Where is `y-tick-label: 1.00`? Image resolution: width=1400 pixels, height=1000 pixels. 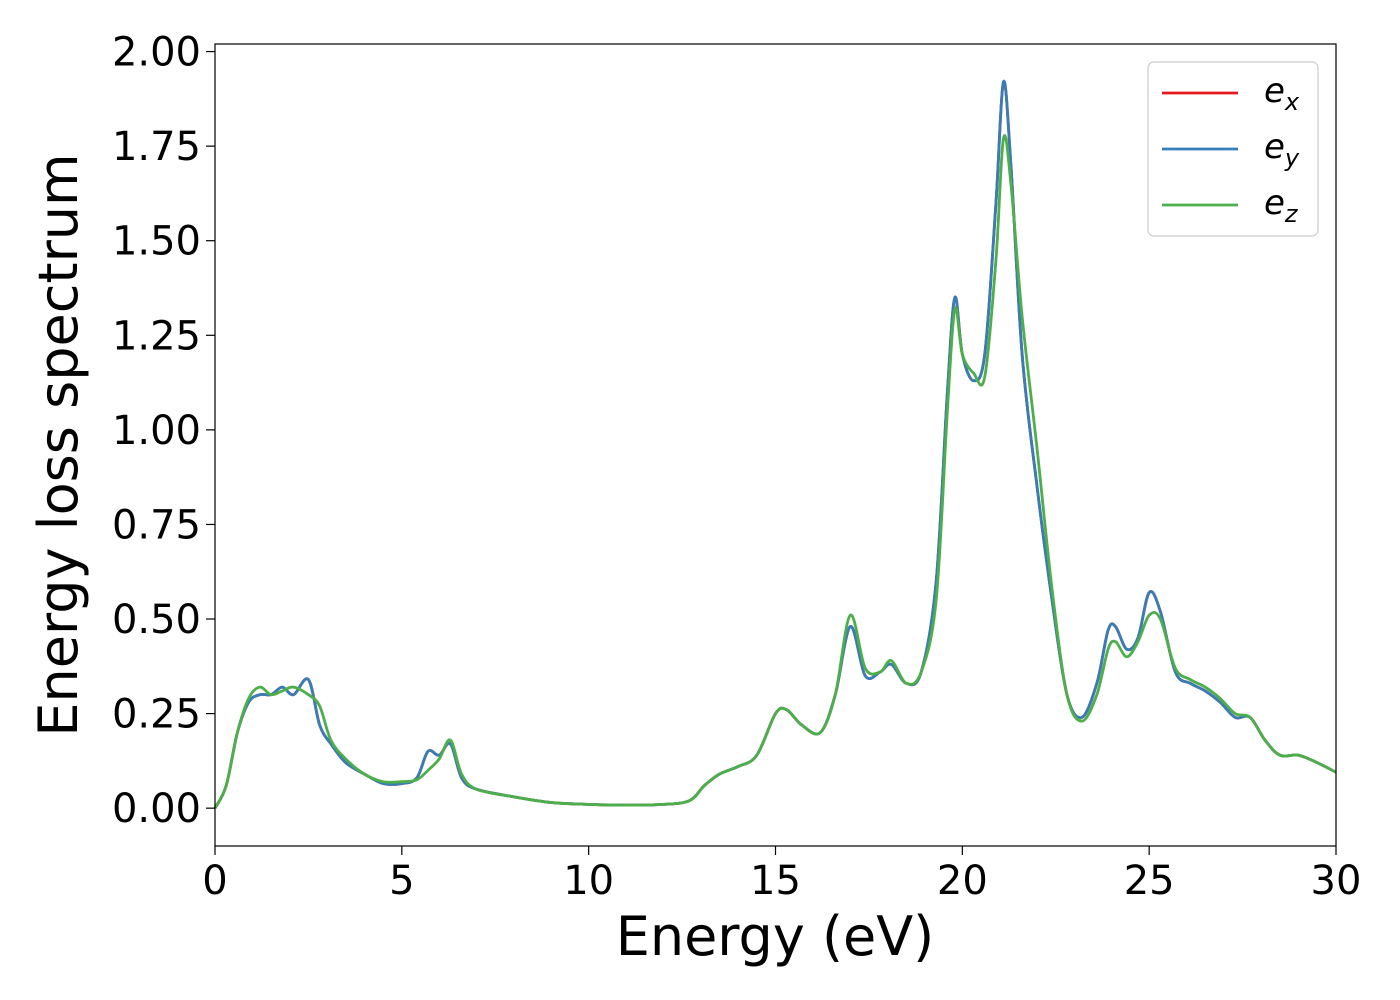
y-tick-label: 1.00 is located at coordinates (156, 431).